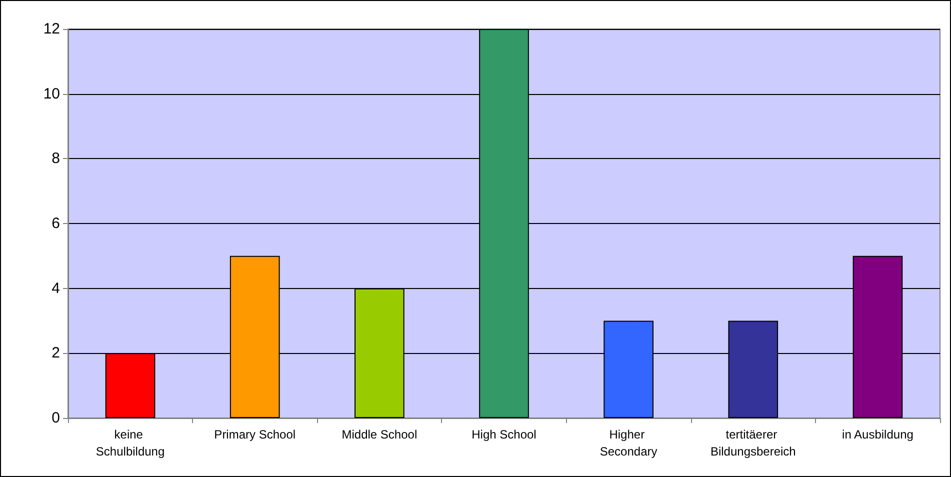 The width and height of the screenshot is (951, 477). What do you see at coordinates (629, 443) in the screenshot?
I see `x-tick-label: Higher Secondary` at bounding box center [629, 443].